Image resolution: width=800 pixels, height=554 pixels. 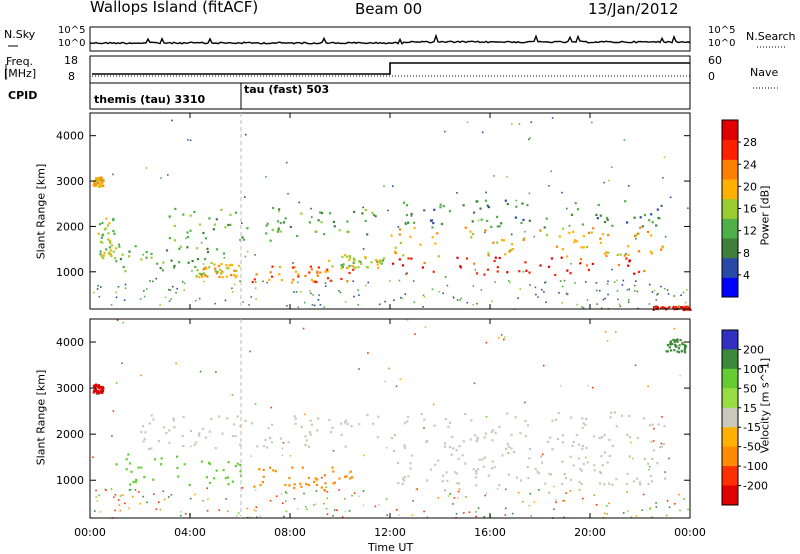 What do you see at coordinates (90, 532) in the screenshot?
I see `xtick-label: 00:00` at bounding box center [90, 532].